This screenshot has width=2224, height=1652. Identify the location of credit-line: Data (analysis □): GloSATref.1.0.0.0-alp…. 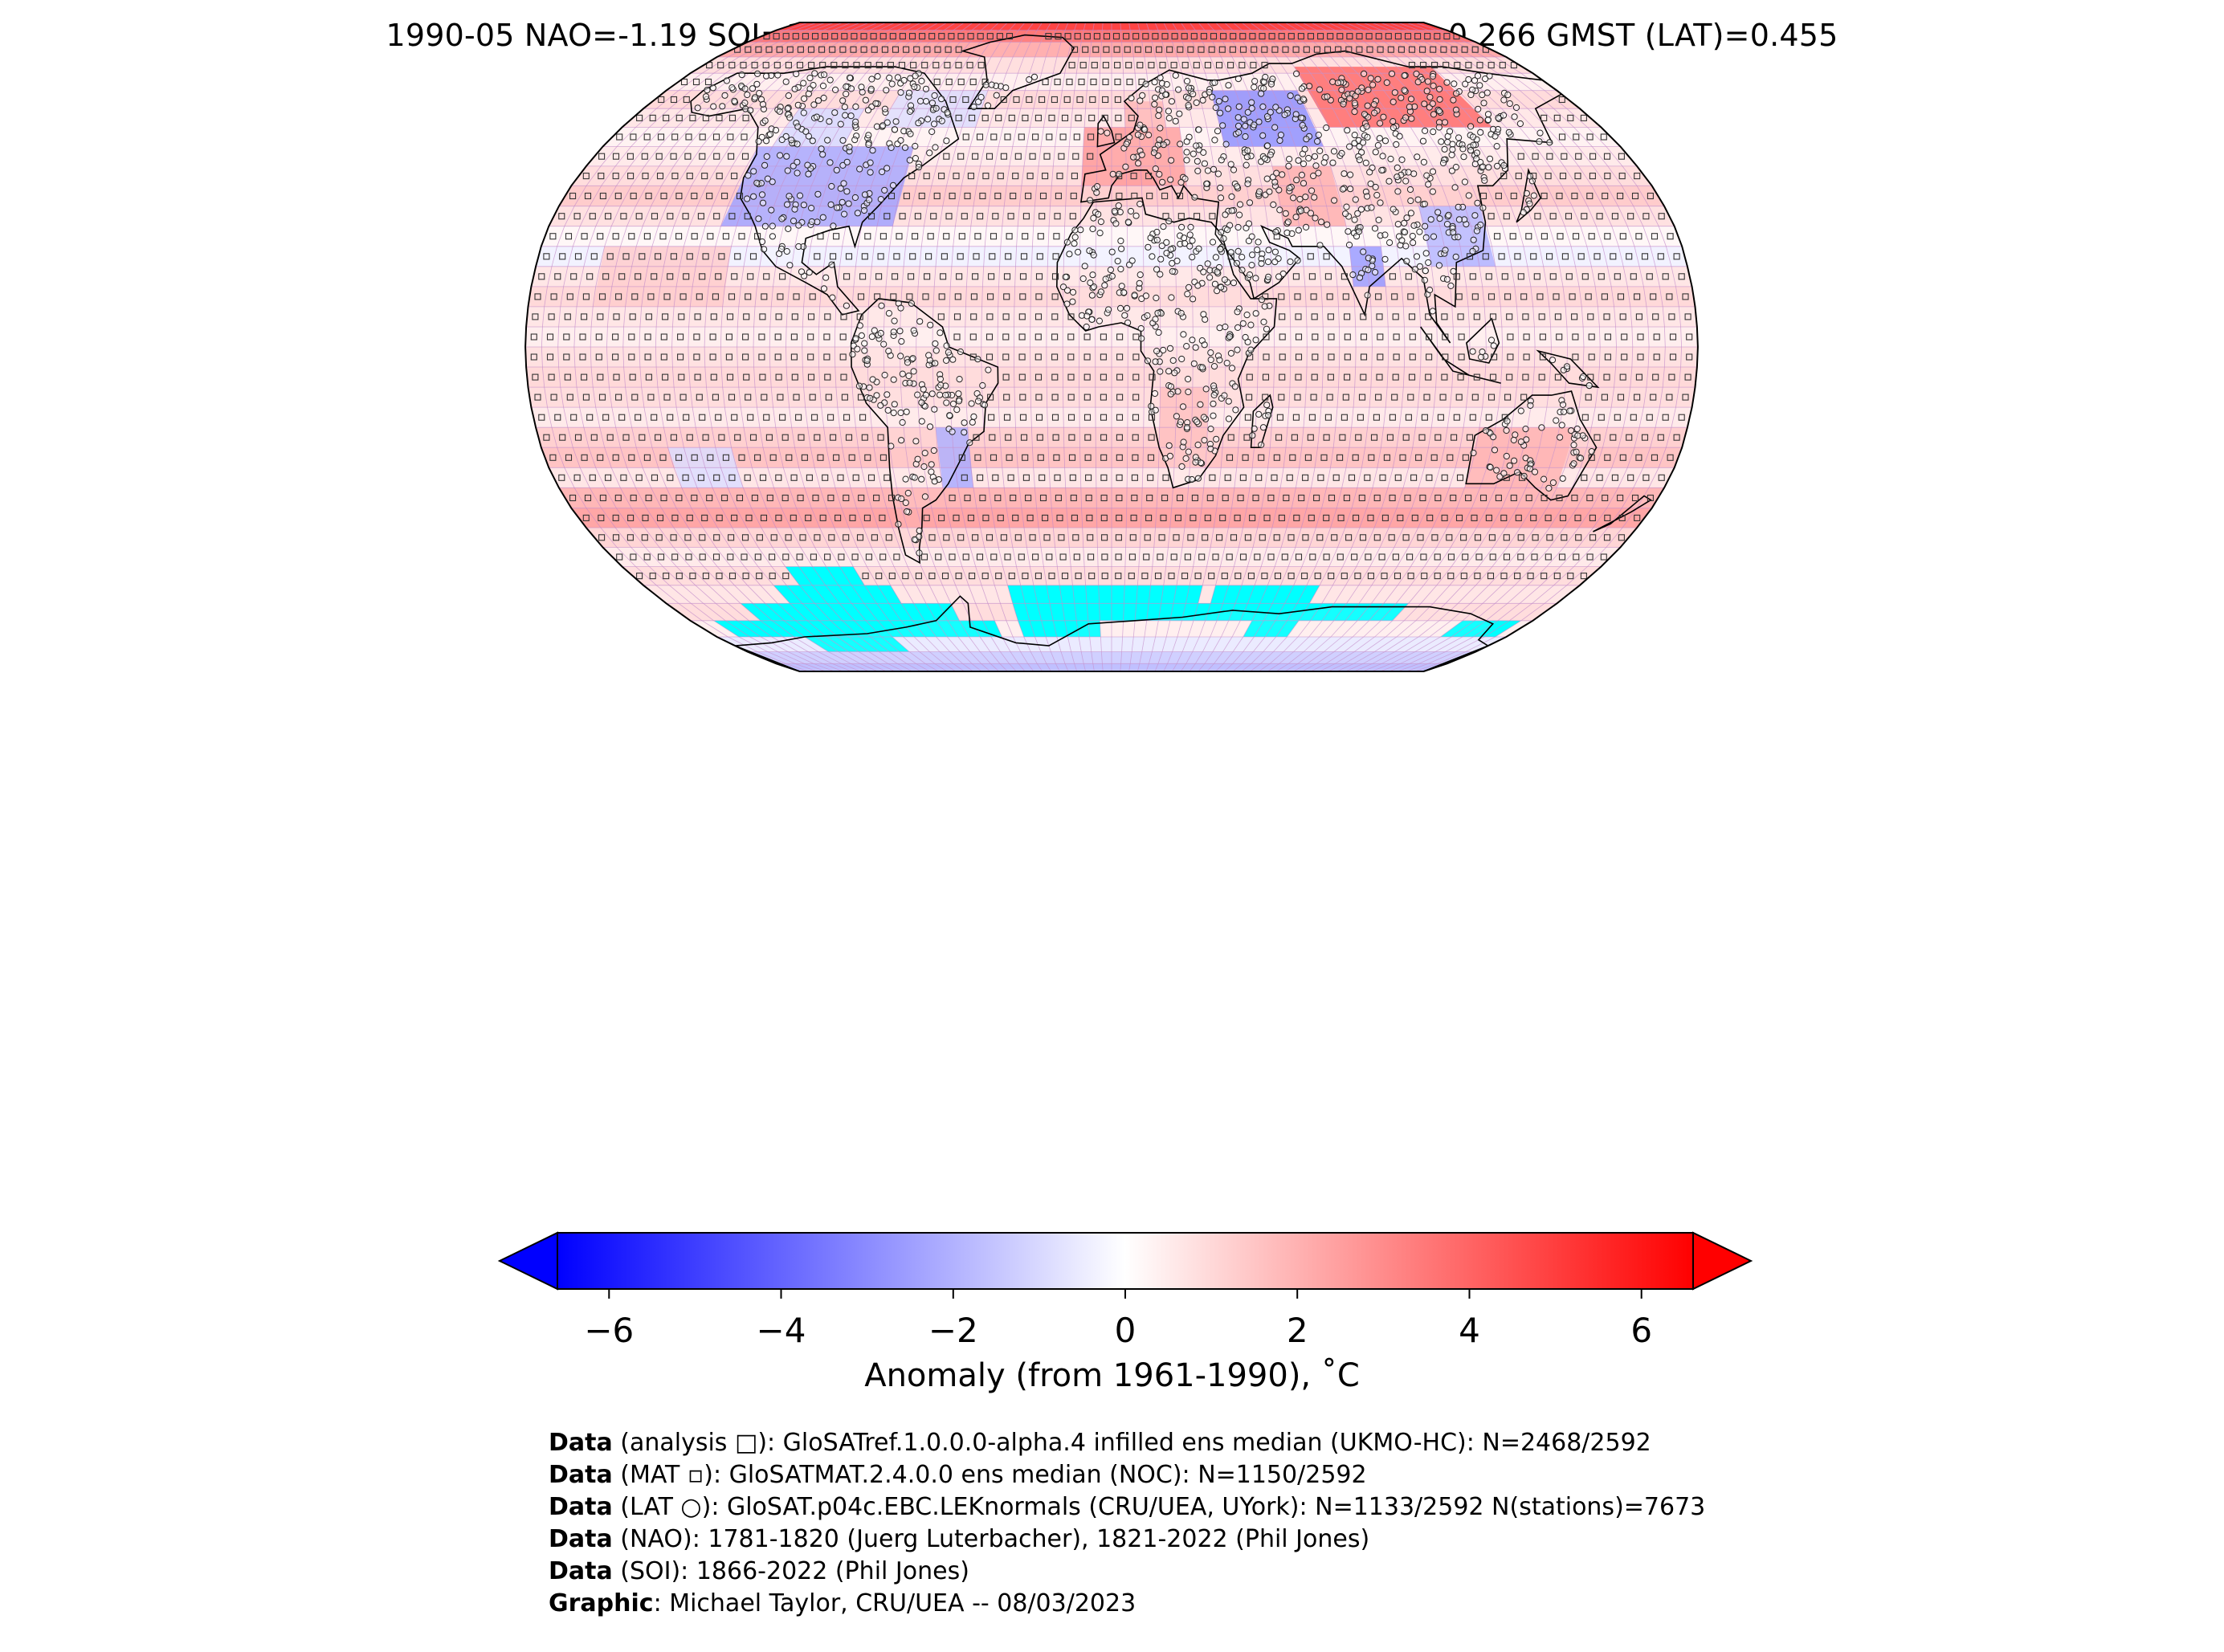
(1127, 1443).